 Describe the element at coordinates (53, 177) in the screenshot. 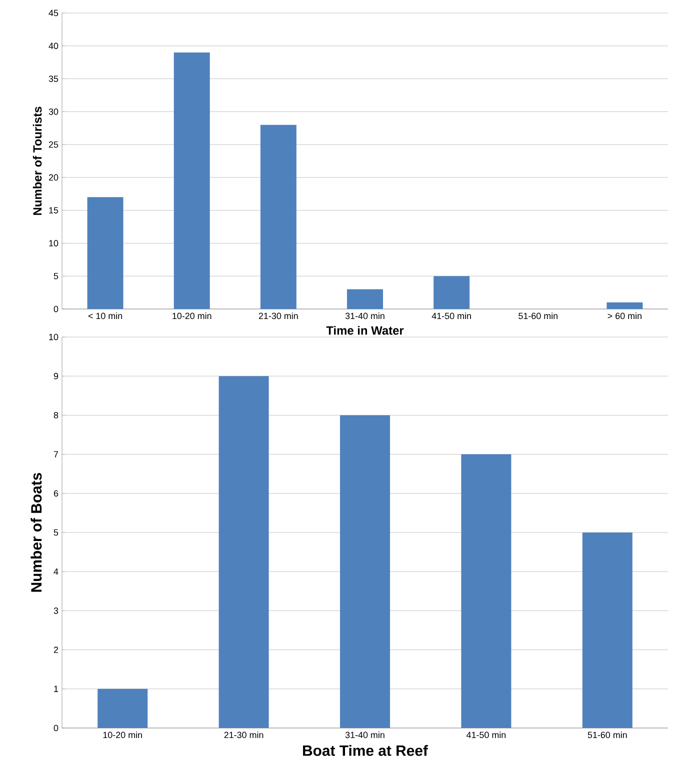

I see `y-tick-label: 20` at that location.